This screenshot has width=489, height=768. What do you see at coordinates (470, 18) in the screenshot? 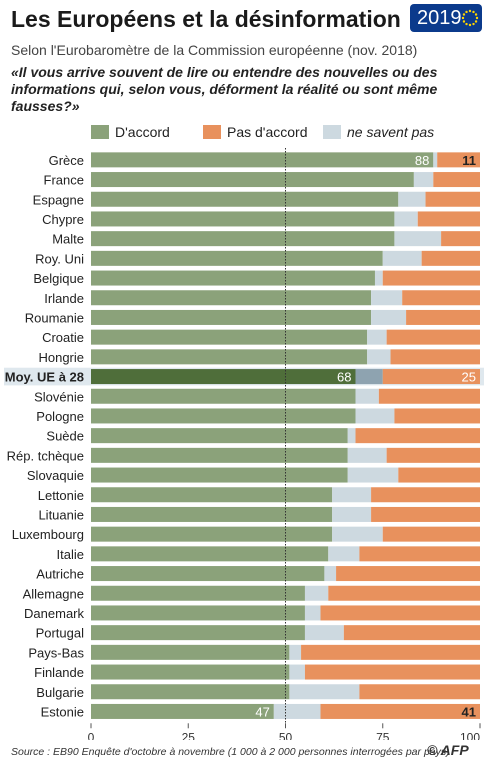
I see `eu-stars-icon` at bounding box center [470, 18].